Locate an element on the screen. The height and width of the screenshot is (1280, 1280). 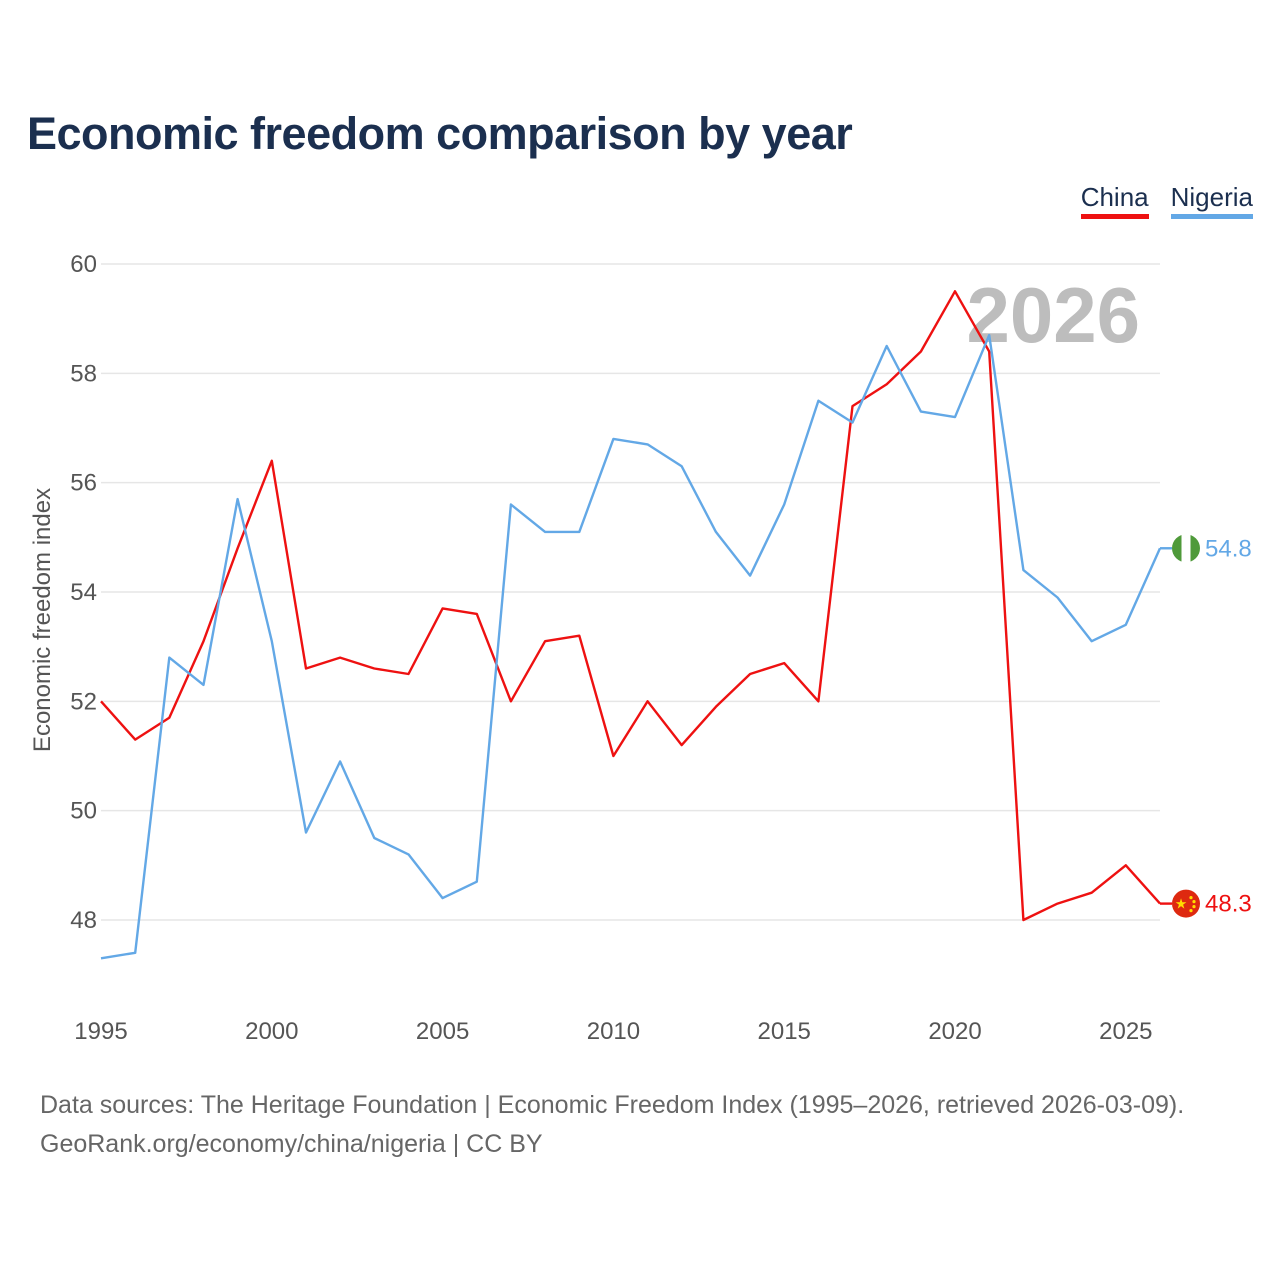
x-tick-label: 2020 is located at coordinates (954, 1031).